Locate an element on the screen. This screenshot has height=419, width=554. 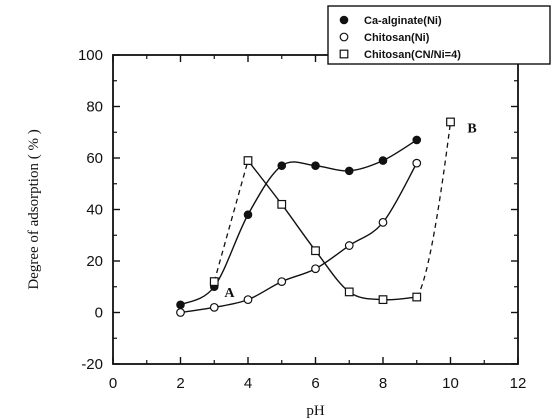
annotation-label-a: A is located at coordinates (229, 293).